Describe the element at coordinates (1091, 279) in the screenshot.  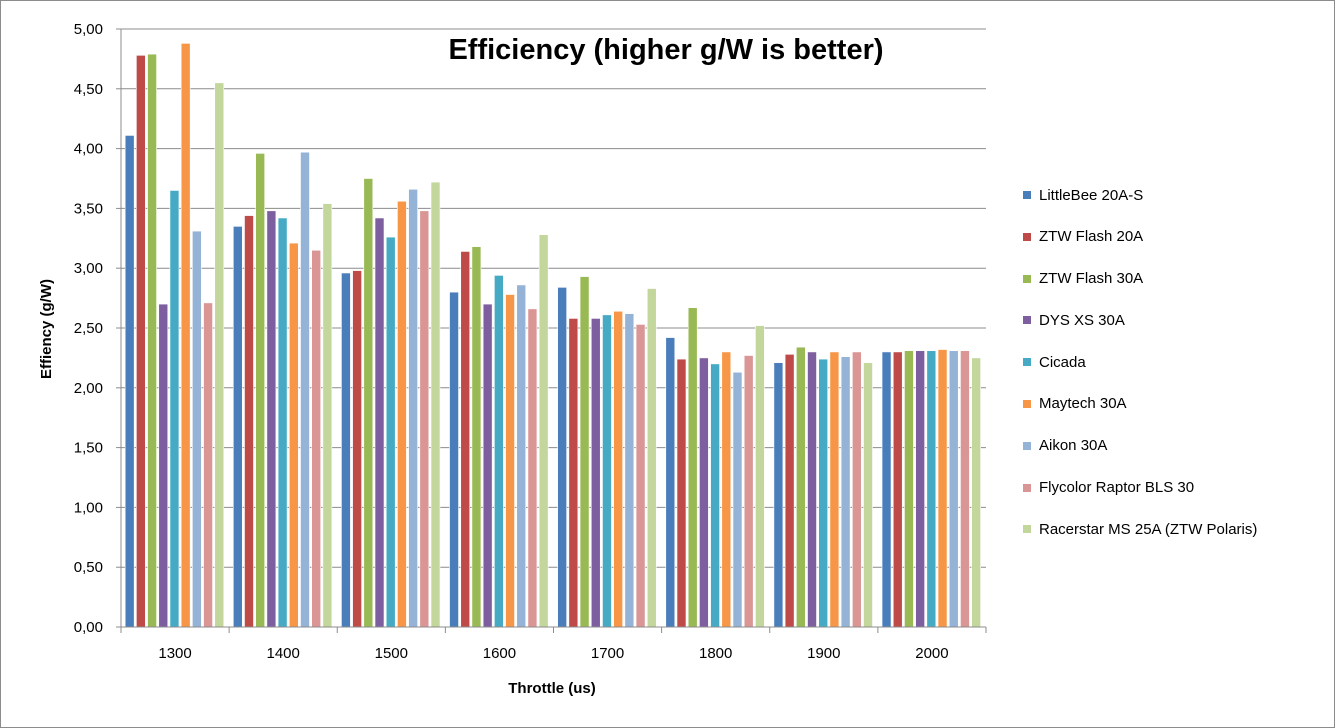
I see `legend-label: ZTW Flash 30A` at that location.